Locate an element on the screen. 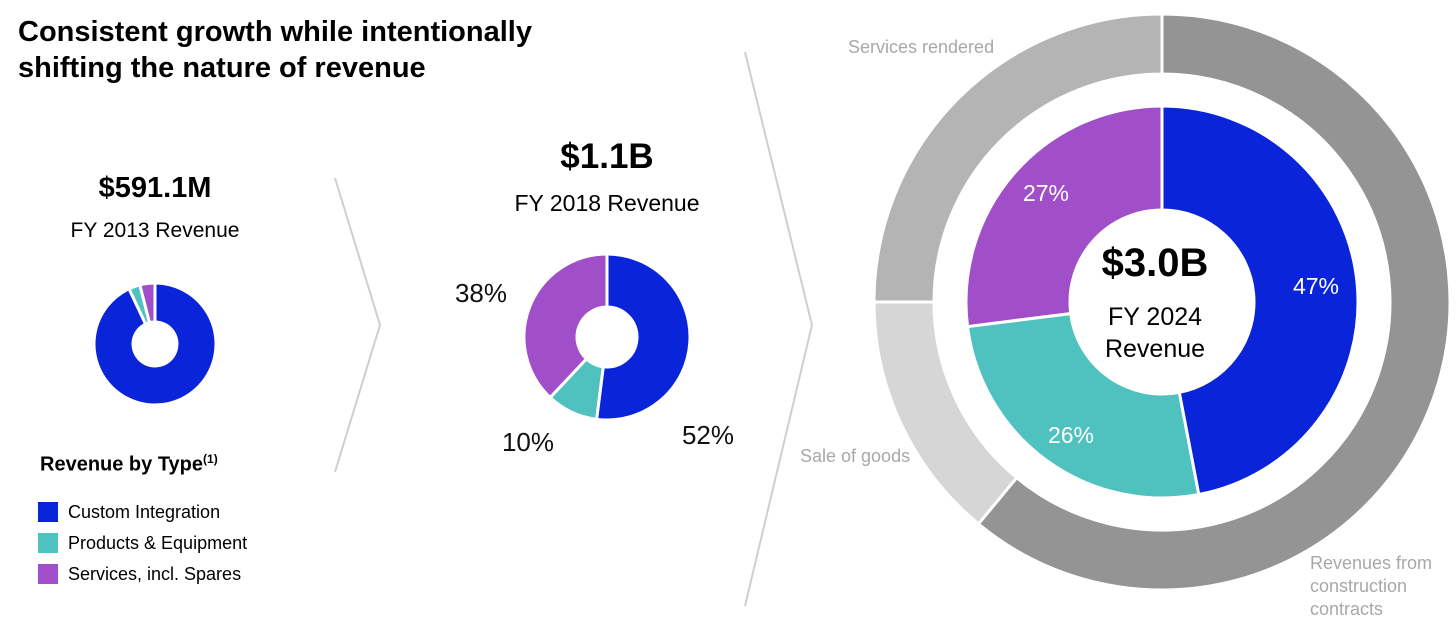 This screenshot has width=1456, height=618. outer-label-services: Services rendered is located at coordinates (921, 47).